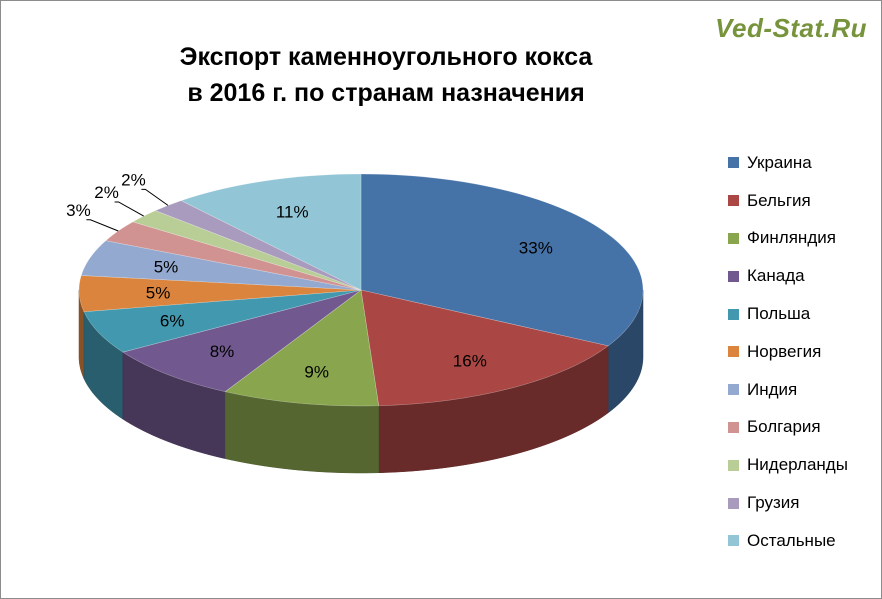 This screenshot has width=882, height=599. I want to click on data-label-10: 2%, so click(133, 179).